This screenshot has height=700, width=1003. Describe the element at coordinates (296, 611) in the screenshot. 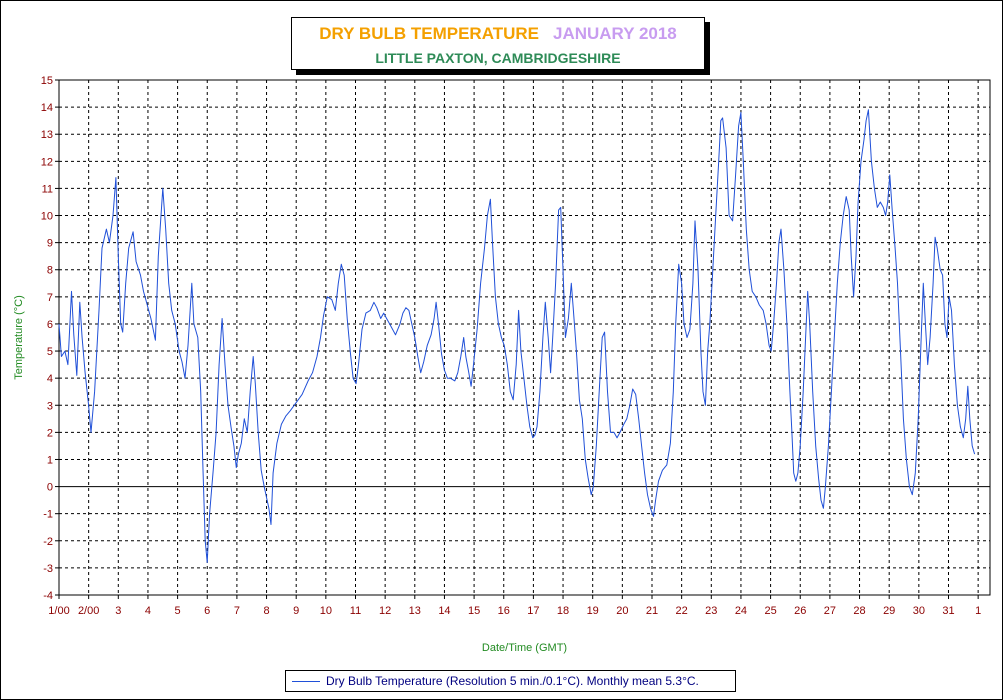

I see `x-tick-label: 9` at that location.